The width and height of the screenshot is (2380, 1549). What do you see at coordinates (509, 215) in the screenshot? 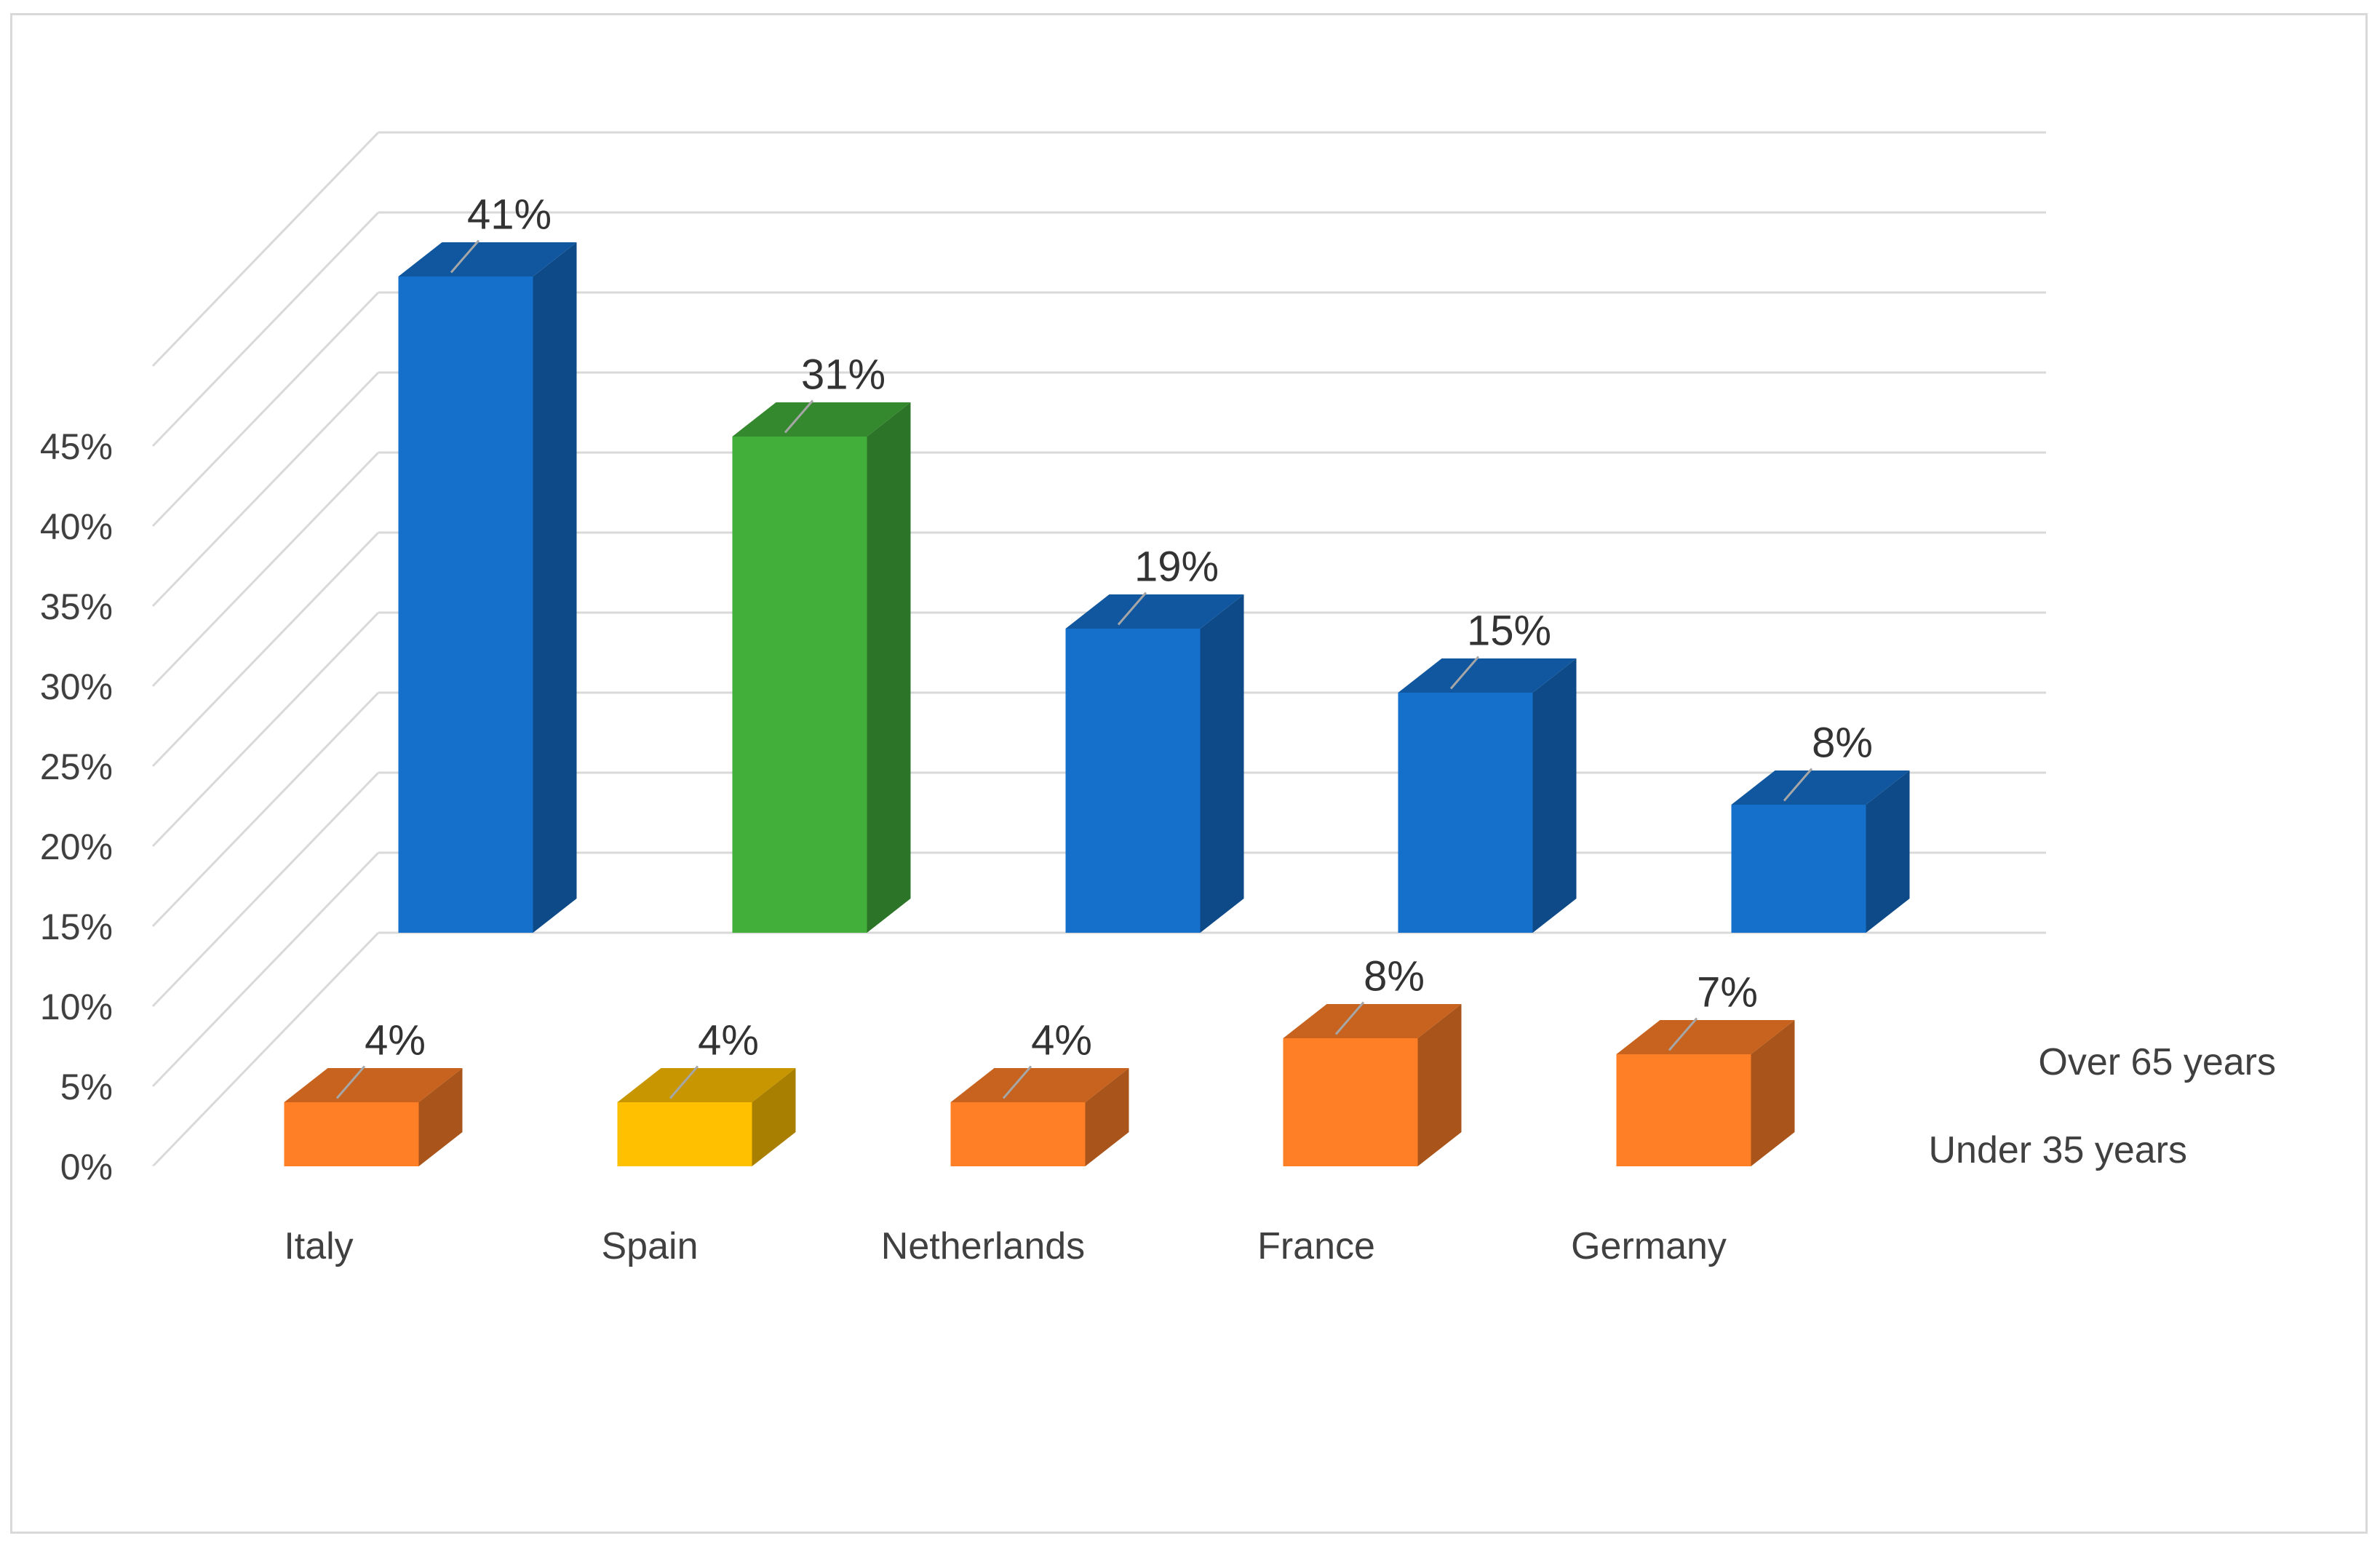
I see `data-label: 41%` at bounding box center [509, 215].